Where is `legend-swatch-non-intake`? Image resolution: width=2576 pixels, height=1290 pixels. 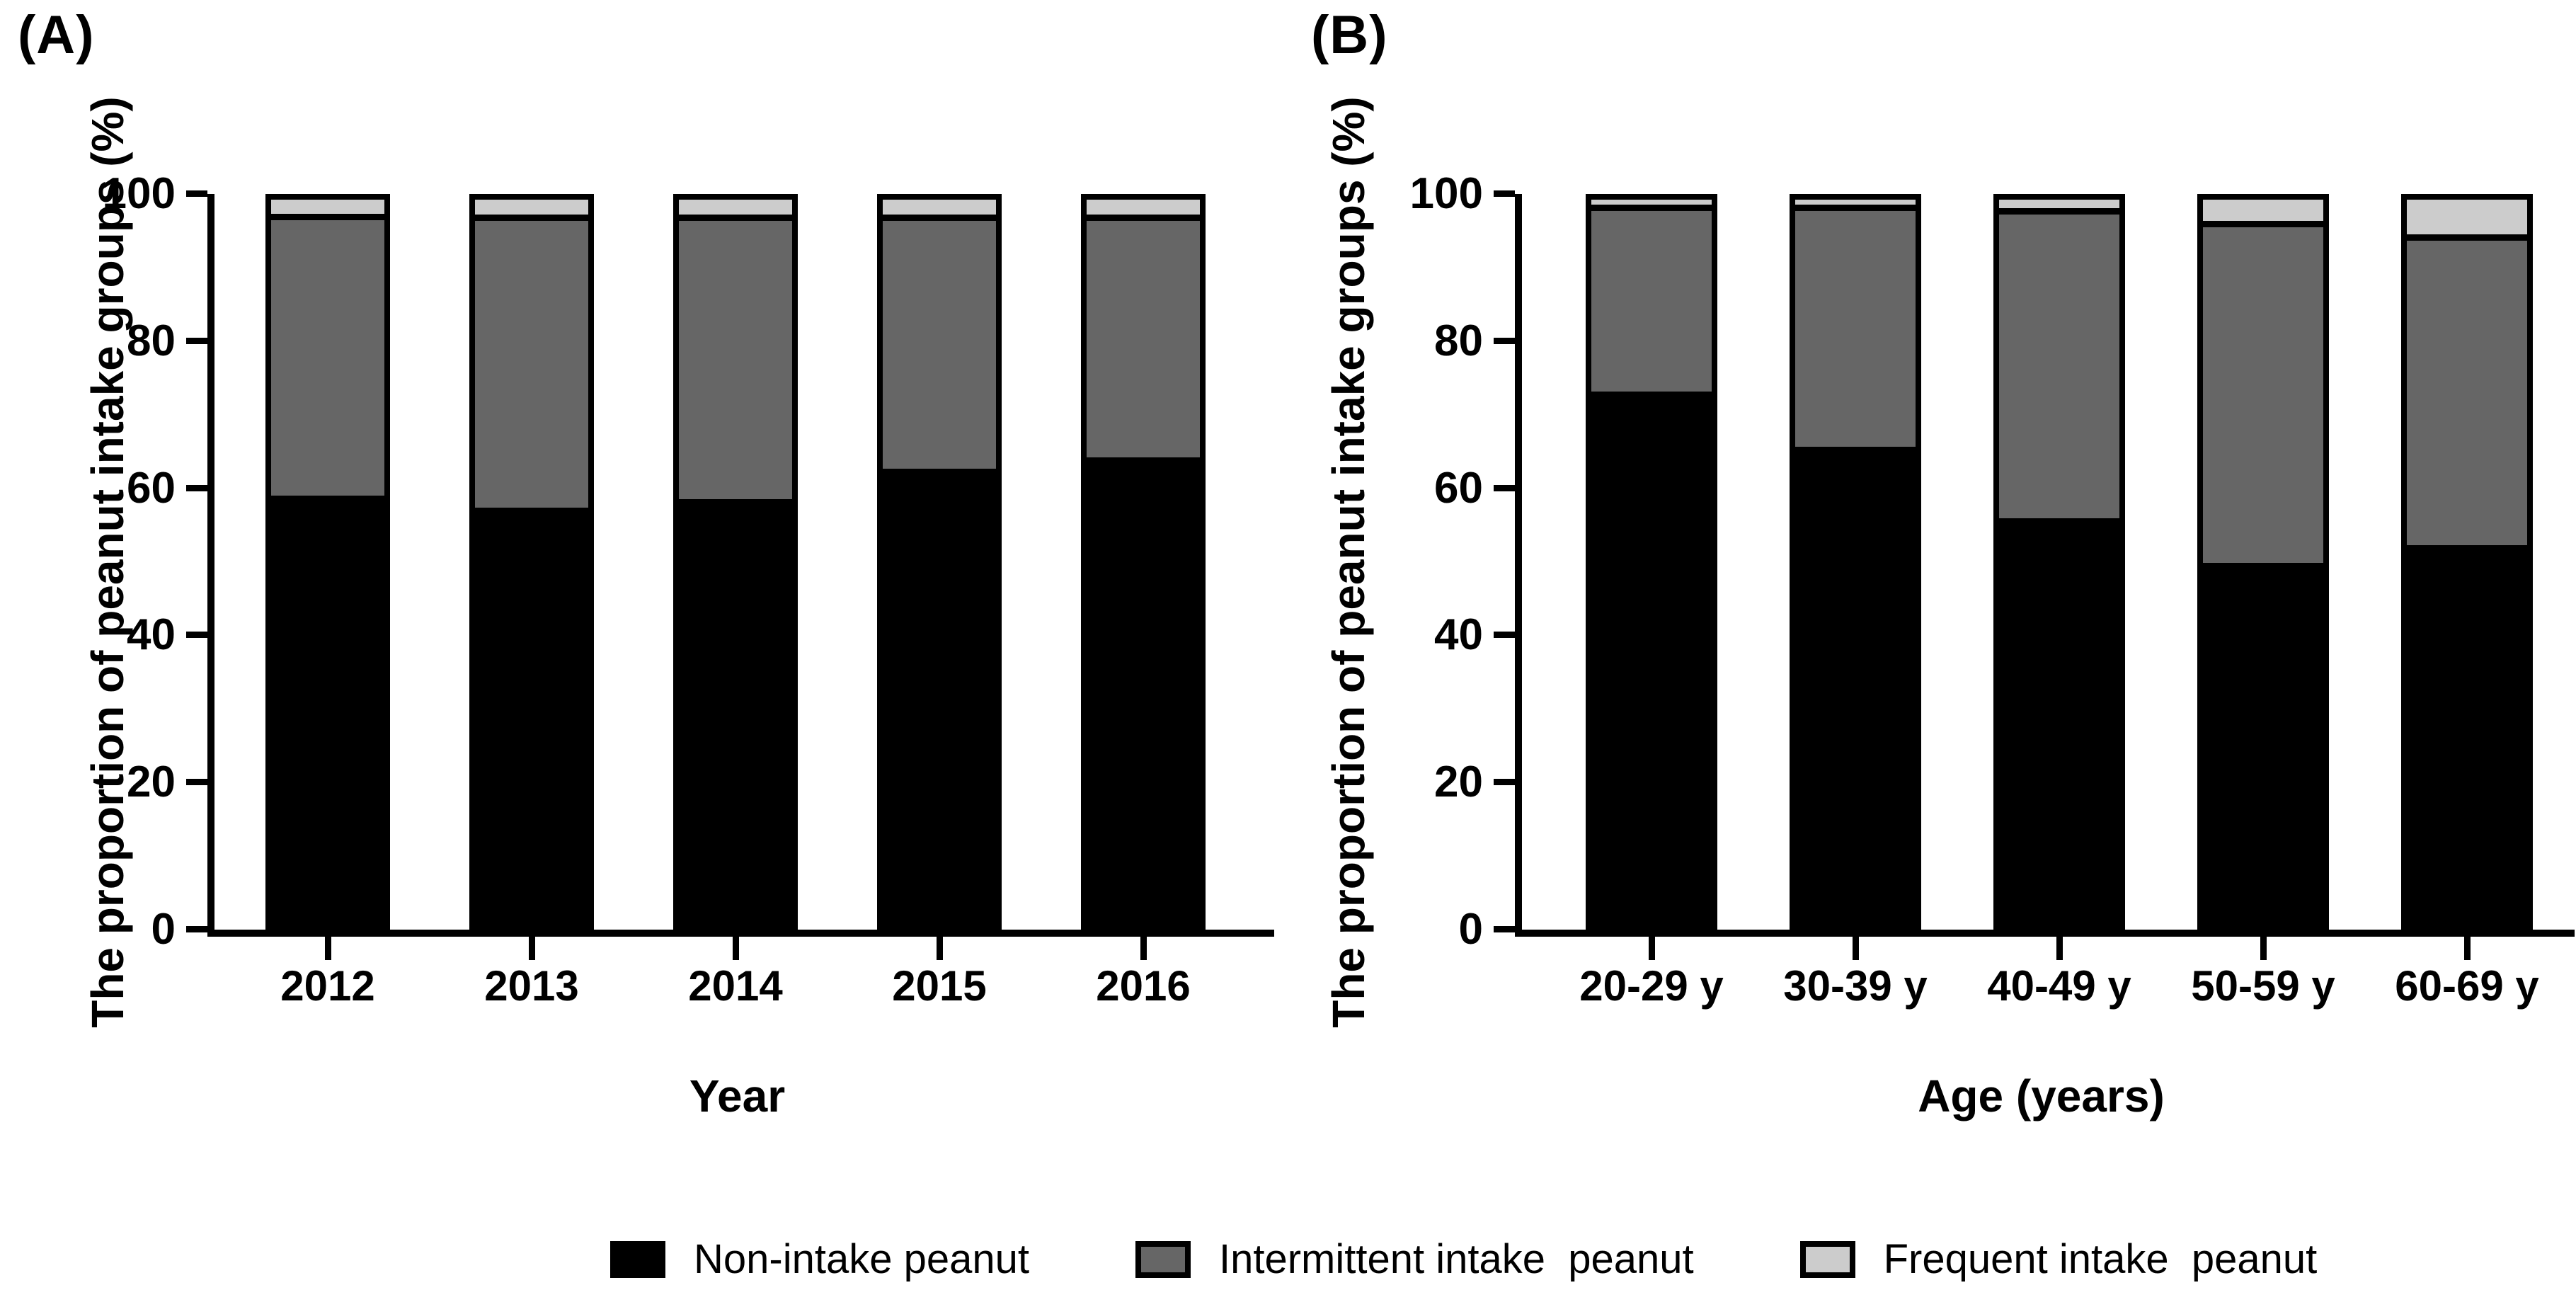 legend-swatch-non-intake is located at coordinates (637, 1259).